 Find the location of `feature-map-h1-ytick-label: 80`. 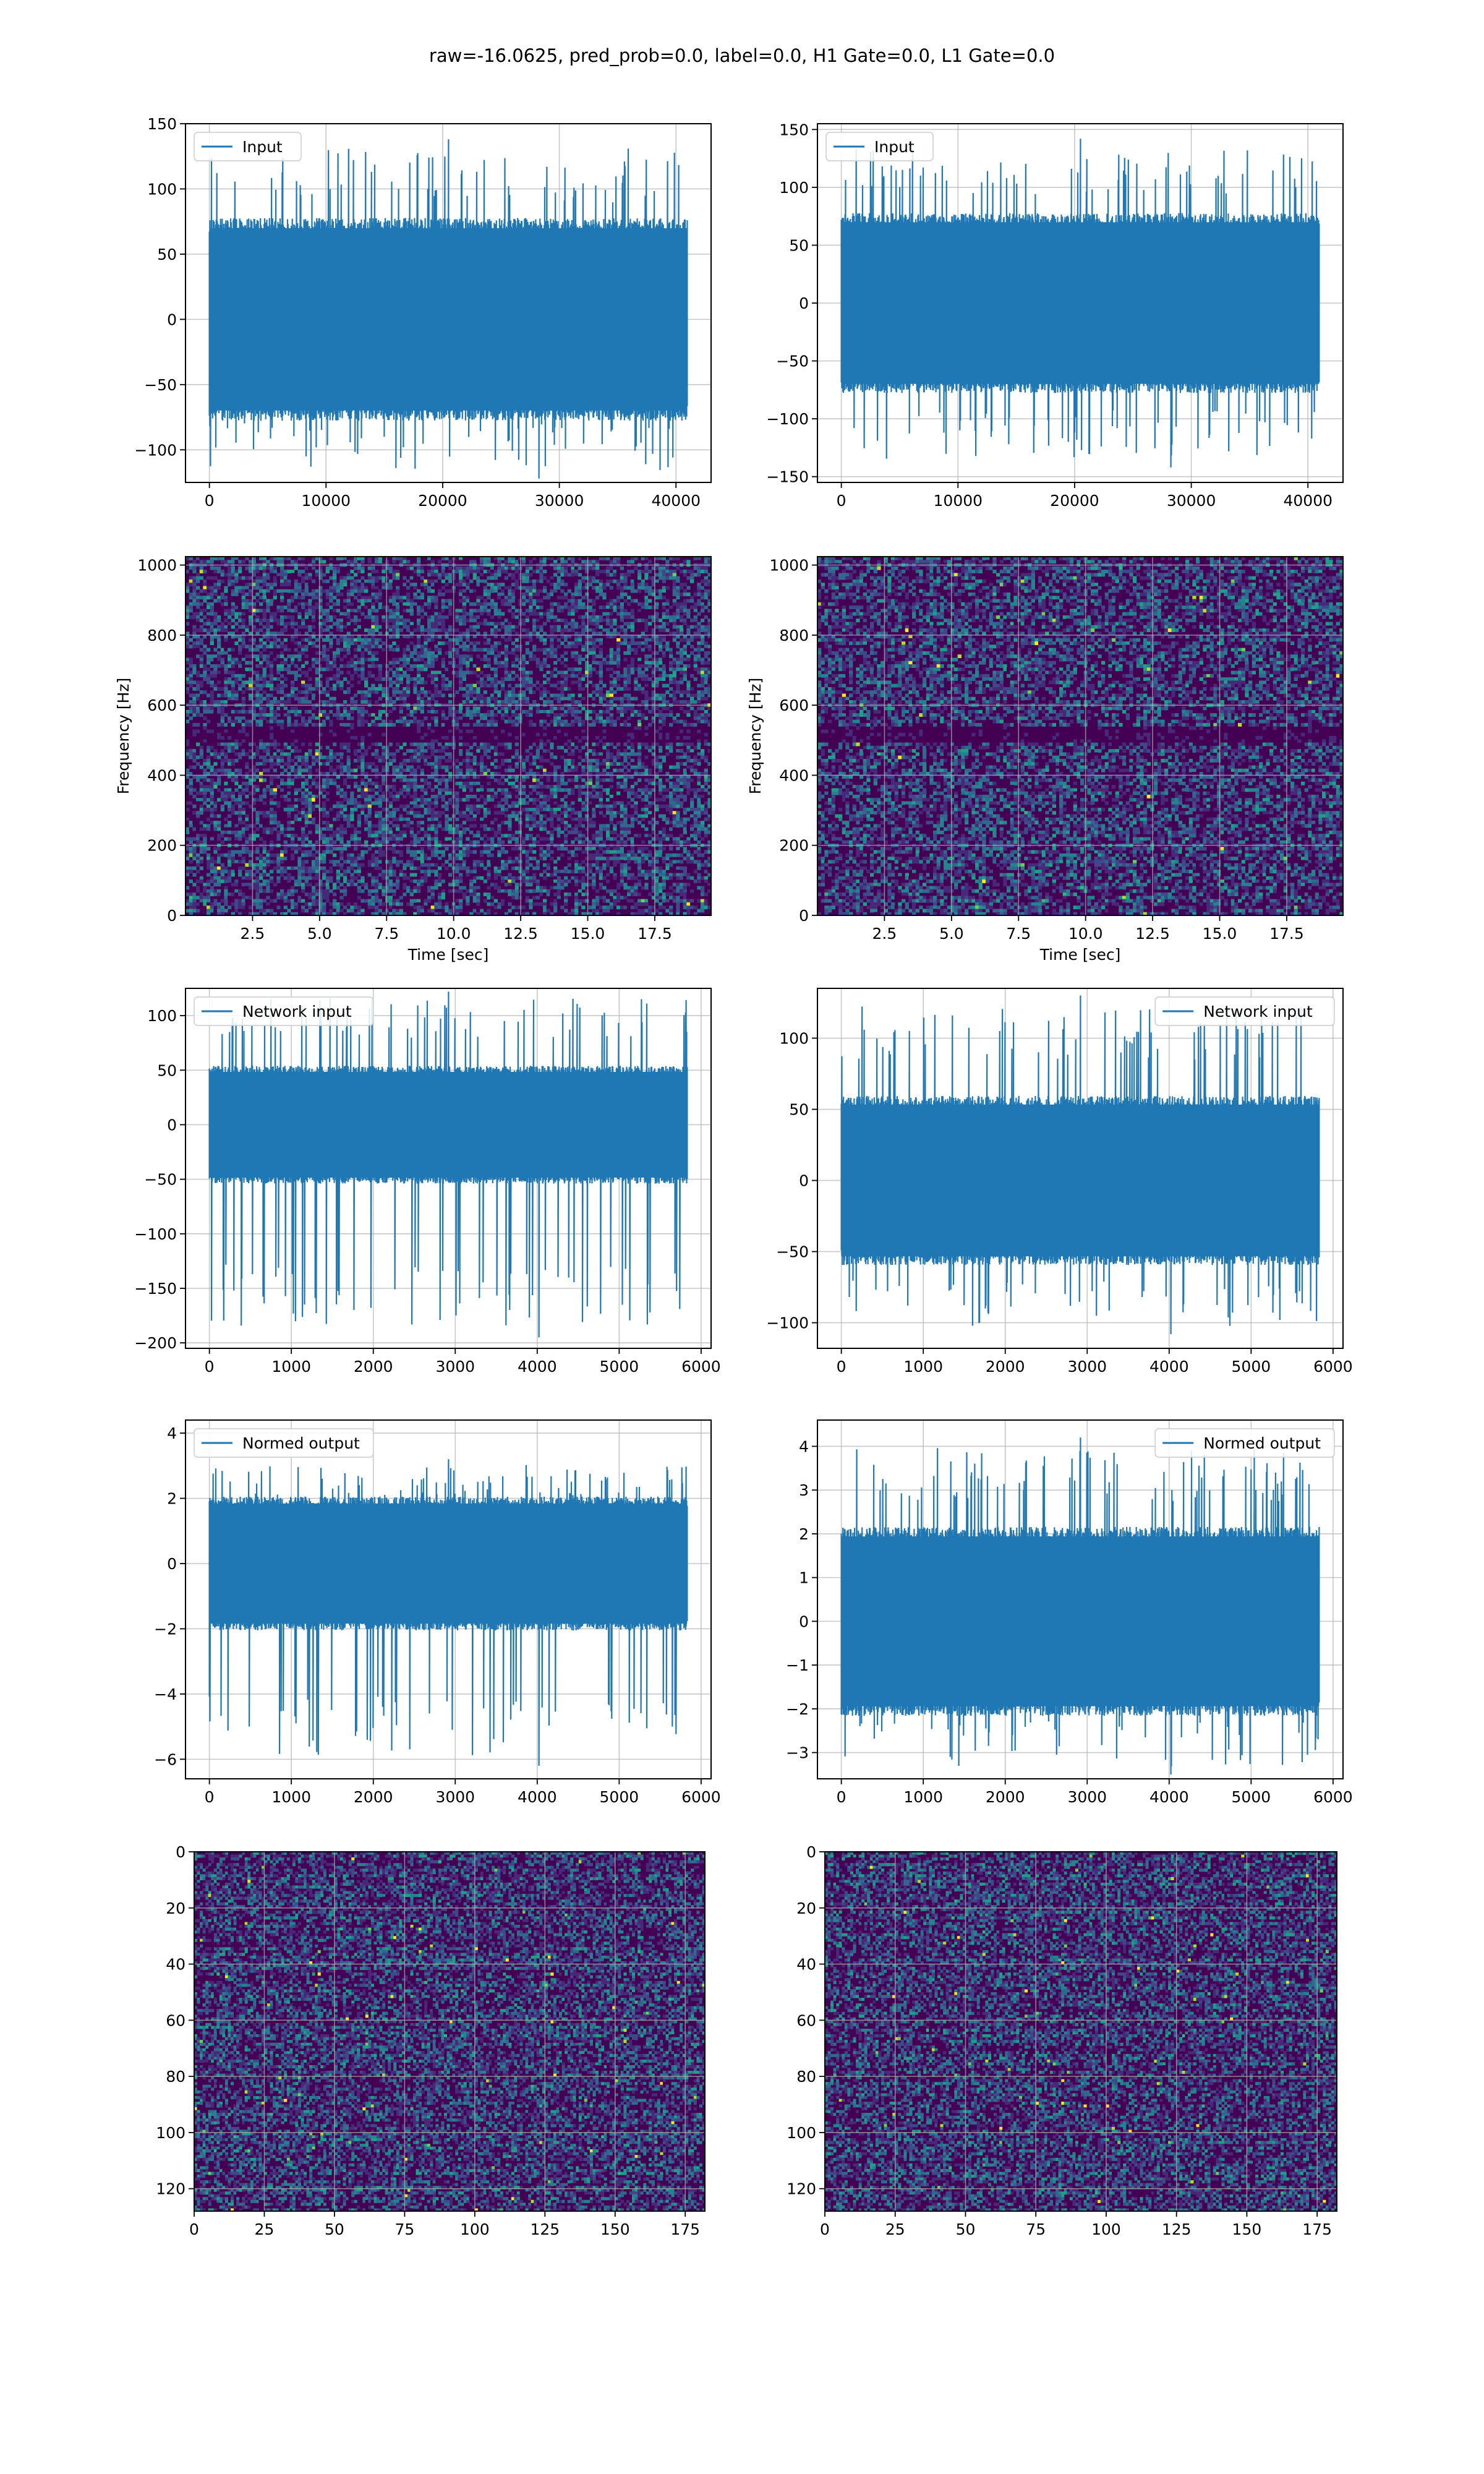

feature-map-h1-ytick-label: 80 is located at coordinates (176, 2077).